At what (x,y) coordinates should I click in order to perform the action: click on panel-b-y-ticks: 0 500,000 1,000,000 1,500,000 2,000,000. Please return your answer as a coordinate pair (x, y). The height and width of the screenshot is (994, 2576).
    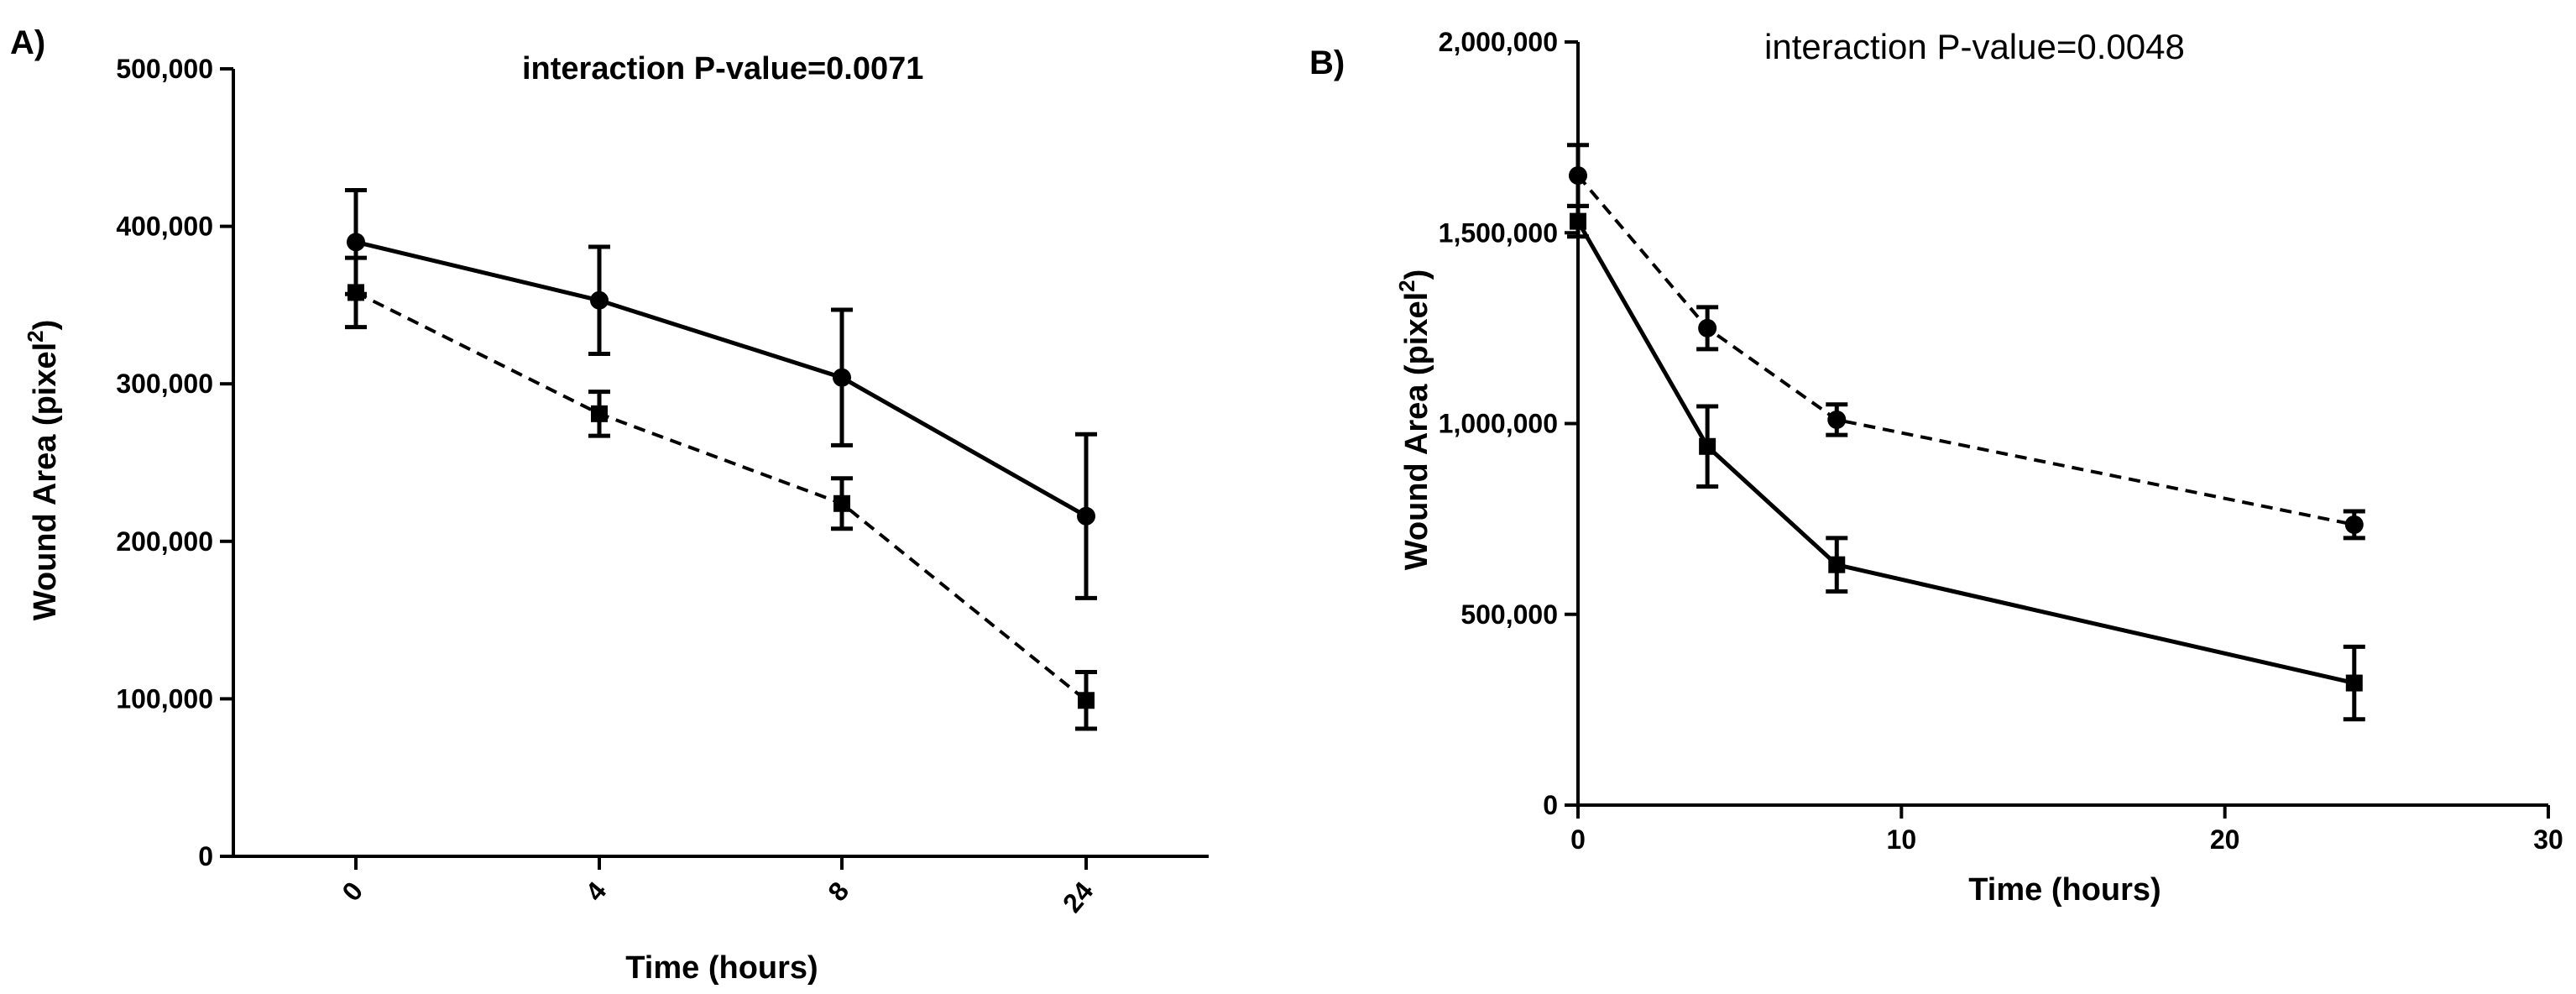
    Looking at the image, I should click on (1508, 423).